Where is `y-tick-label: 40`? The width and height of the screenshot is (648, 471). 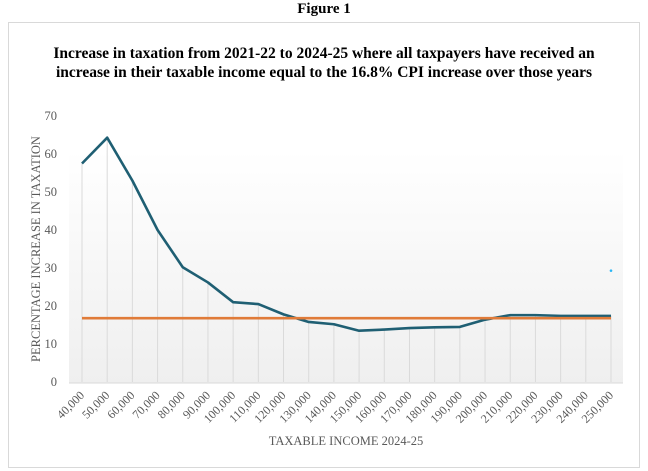 y-tick-label: 40 is located at coordinates (51, 230).